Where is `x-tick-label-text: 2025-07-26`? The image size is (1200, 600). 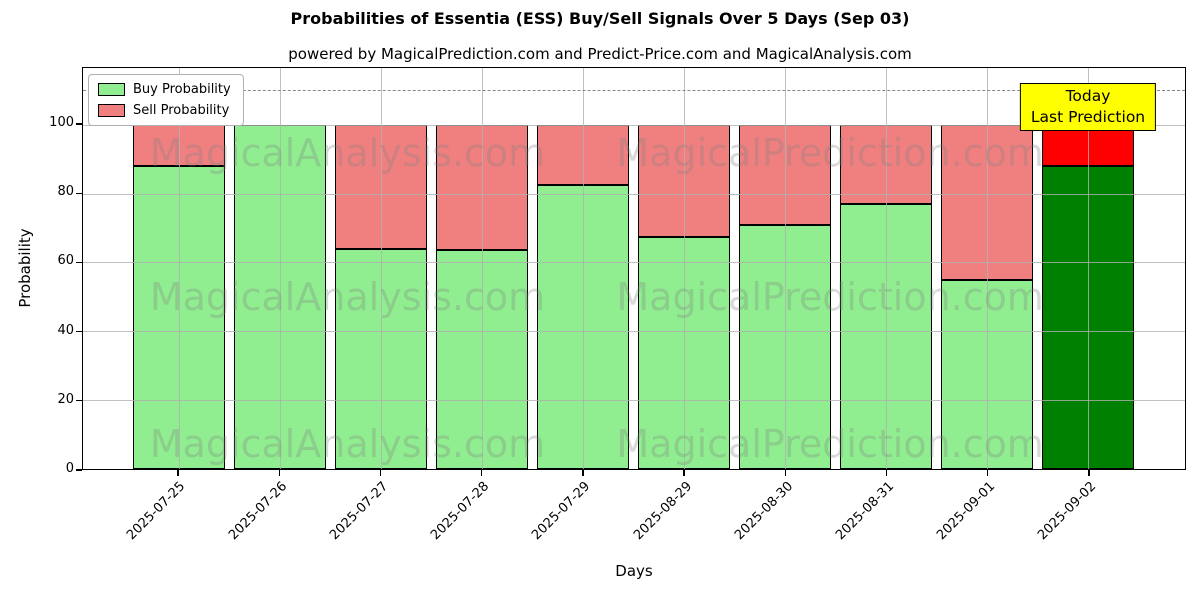 x-tick-label-text: 2025-07-26 is located at coordinates (257, 511).